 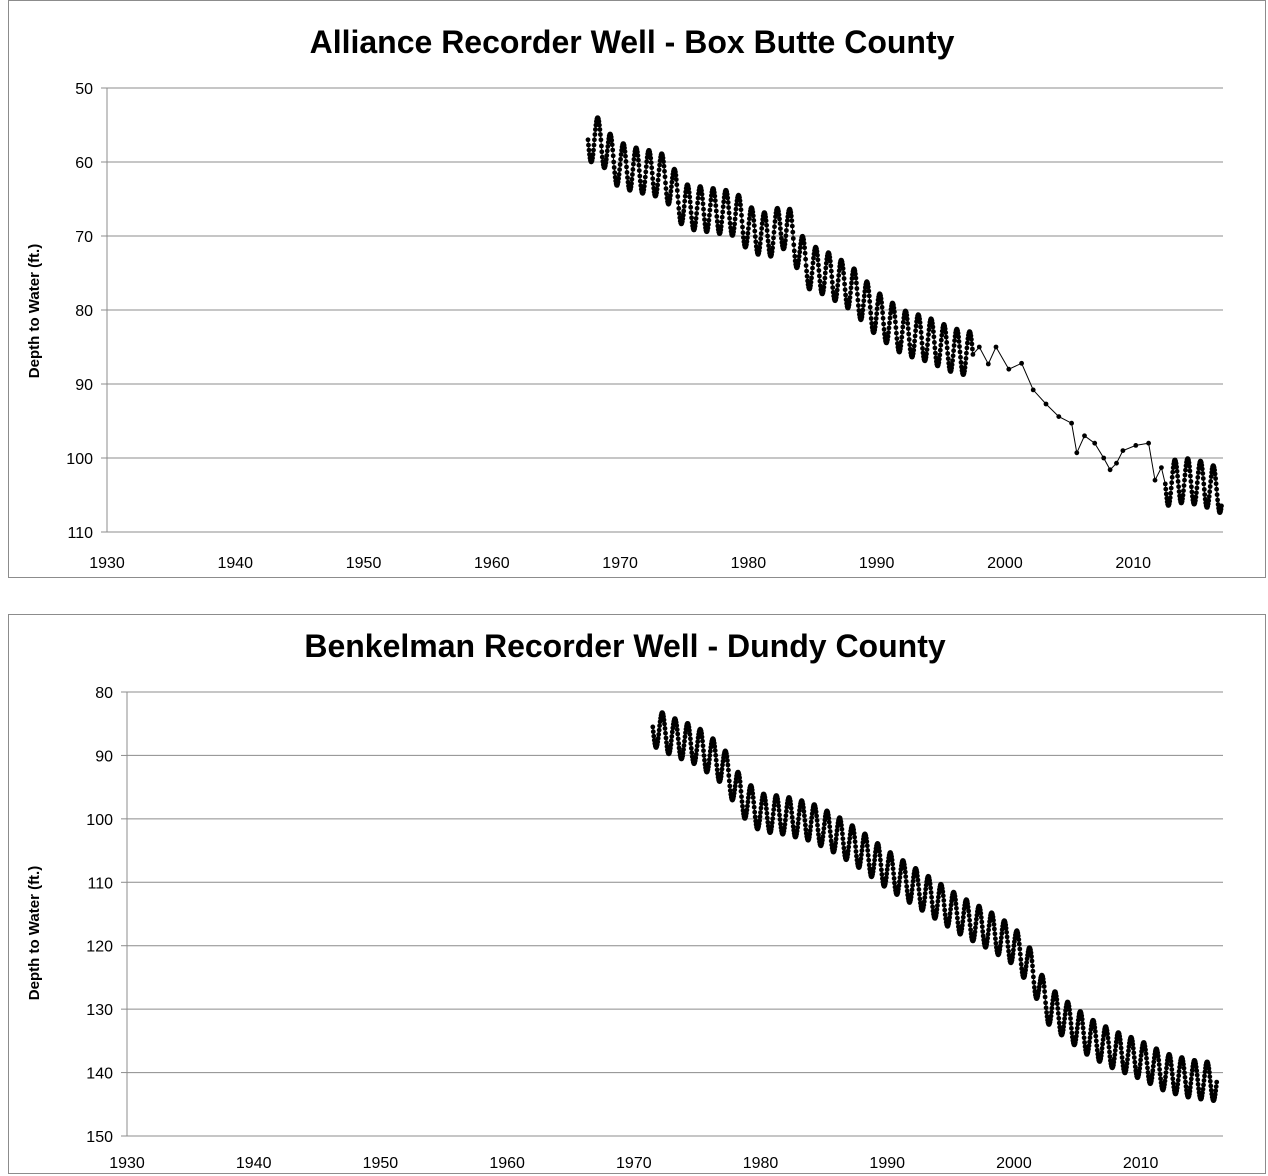 What do you see at coordinates (84, 89) in the screenshot?
I see `y-tick-label: 50` at bounding box center [84, 89].